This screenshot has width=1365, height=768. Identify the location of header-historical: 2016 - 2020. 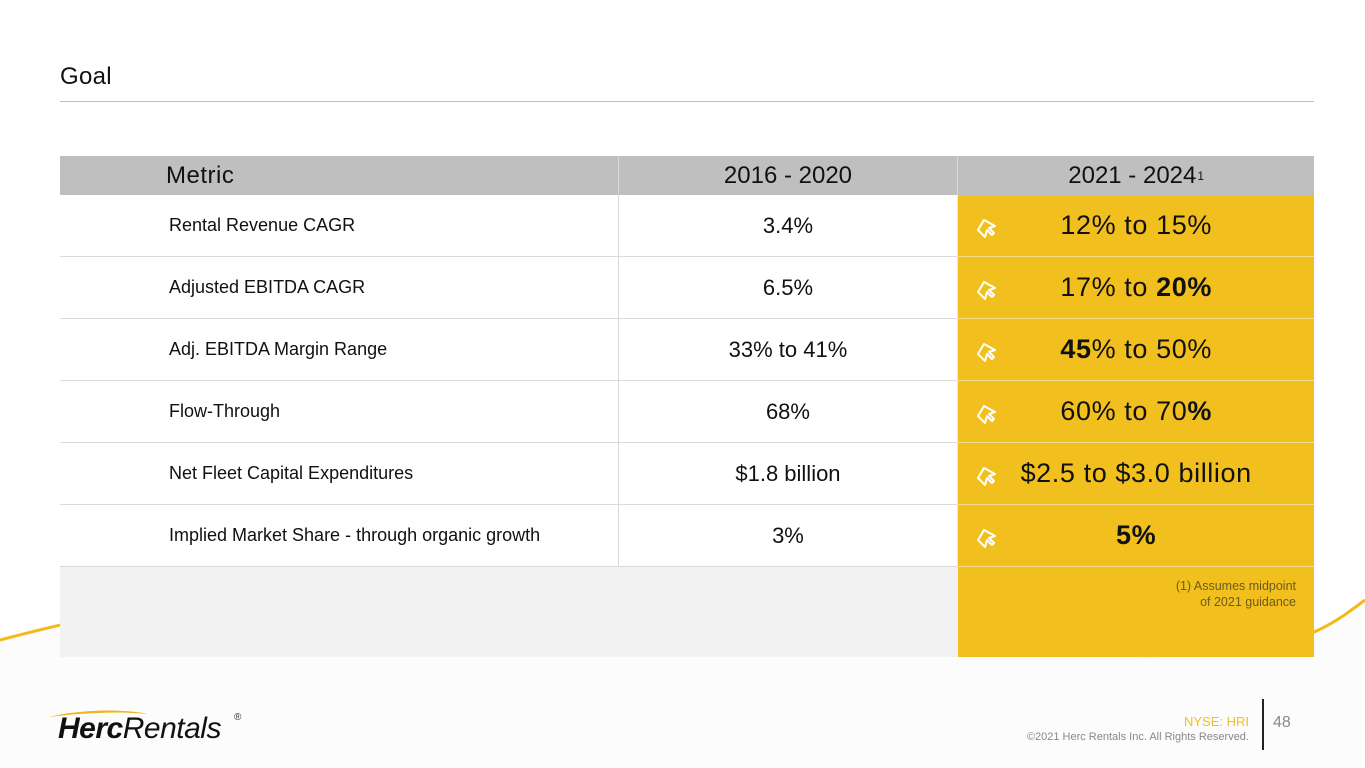
(787, 175).